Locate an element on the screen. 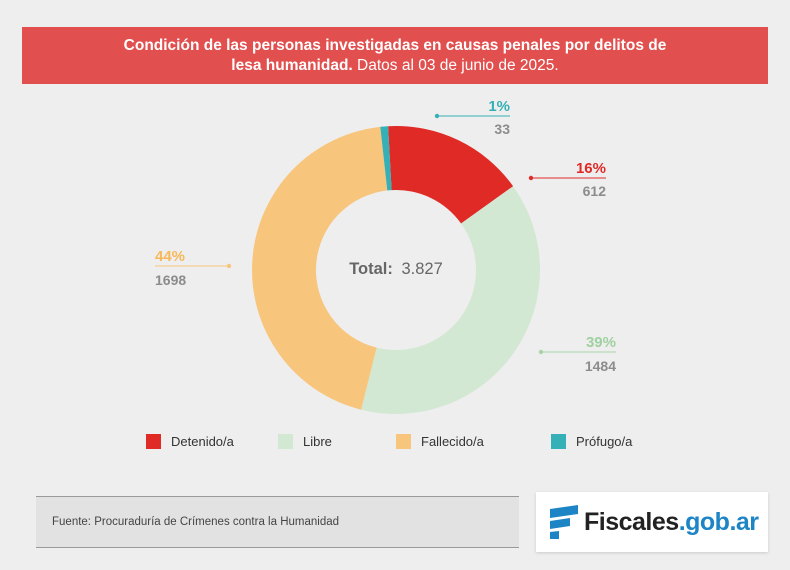  legend-item-libre: Libre is located at coordinates (305, 441).